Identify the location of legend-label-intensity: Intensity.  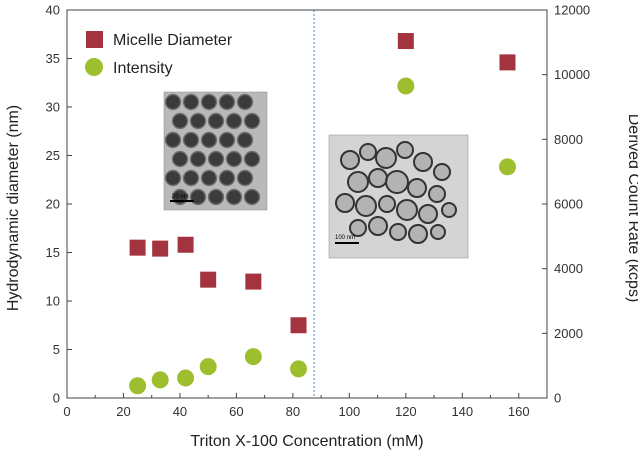
(143, 68).